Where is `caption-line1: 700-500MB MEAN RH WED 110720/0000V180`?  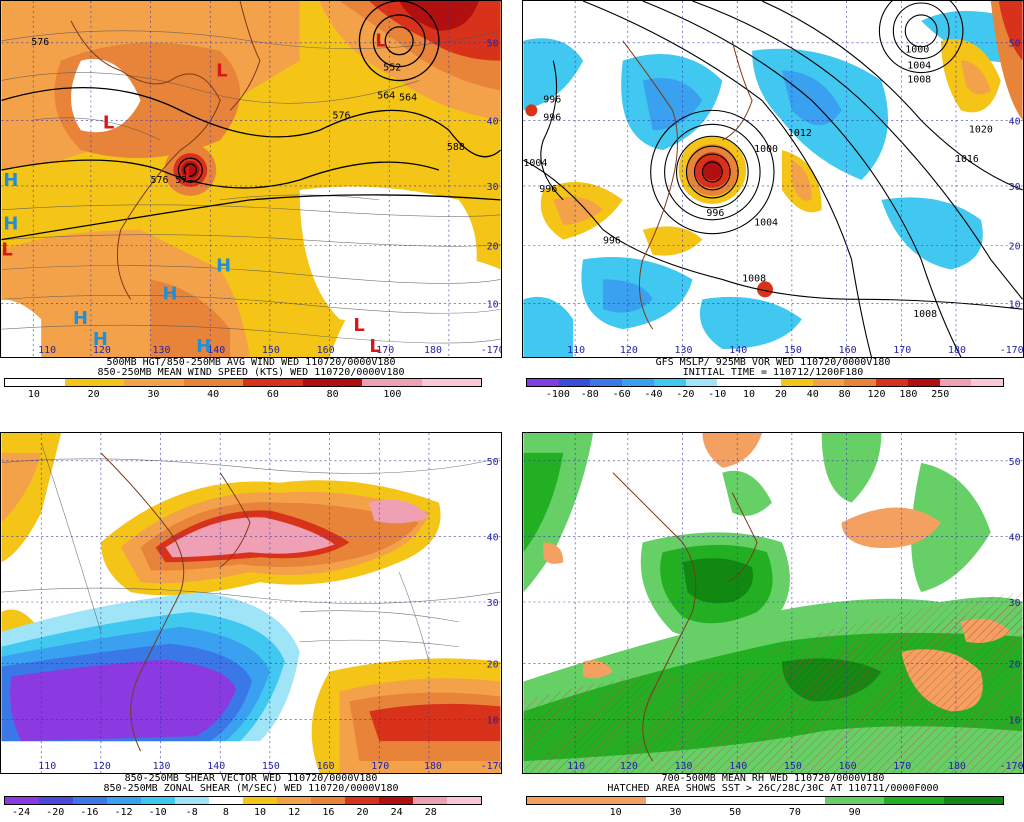
caption-line1: 700-500MB MEAN RH WED 110720/0000V180 is located at coordinates (773, 778).